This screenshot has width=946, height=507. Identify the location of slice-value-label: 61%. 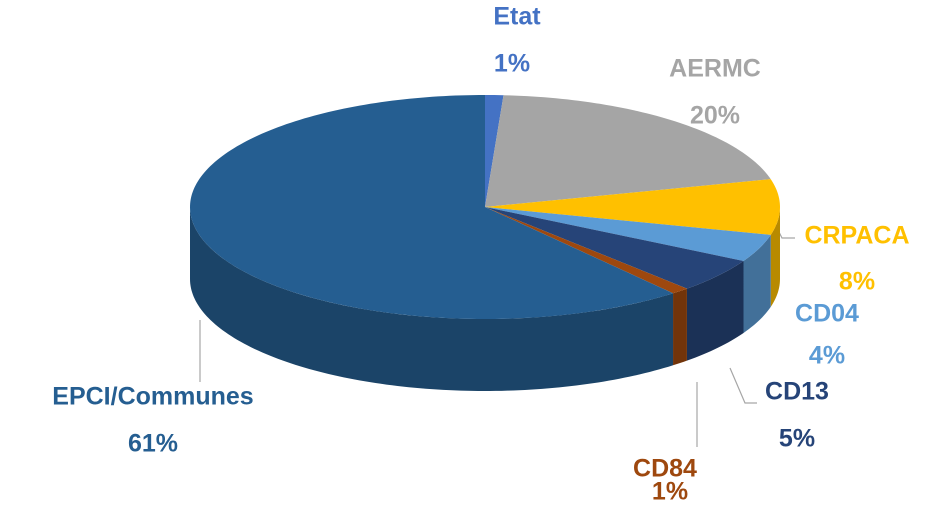
(153, 444).